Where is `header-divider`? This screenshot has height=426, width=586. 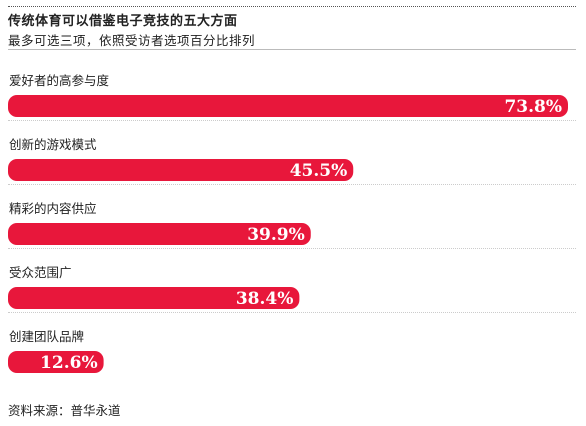 header-divider is located at coordinates (292, 49).